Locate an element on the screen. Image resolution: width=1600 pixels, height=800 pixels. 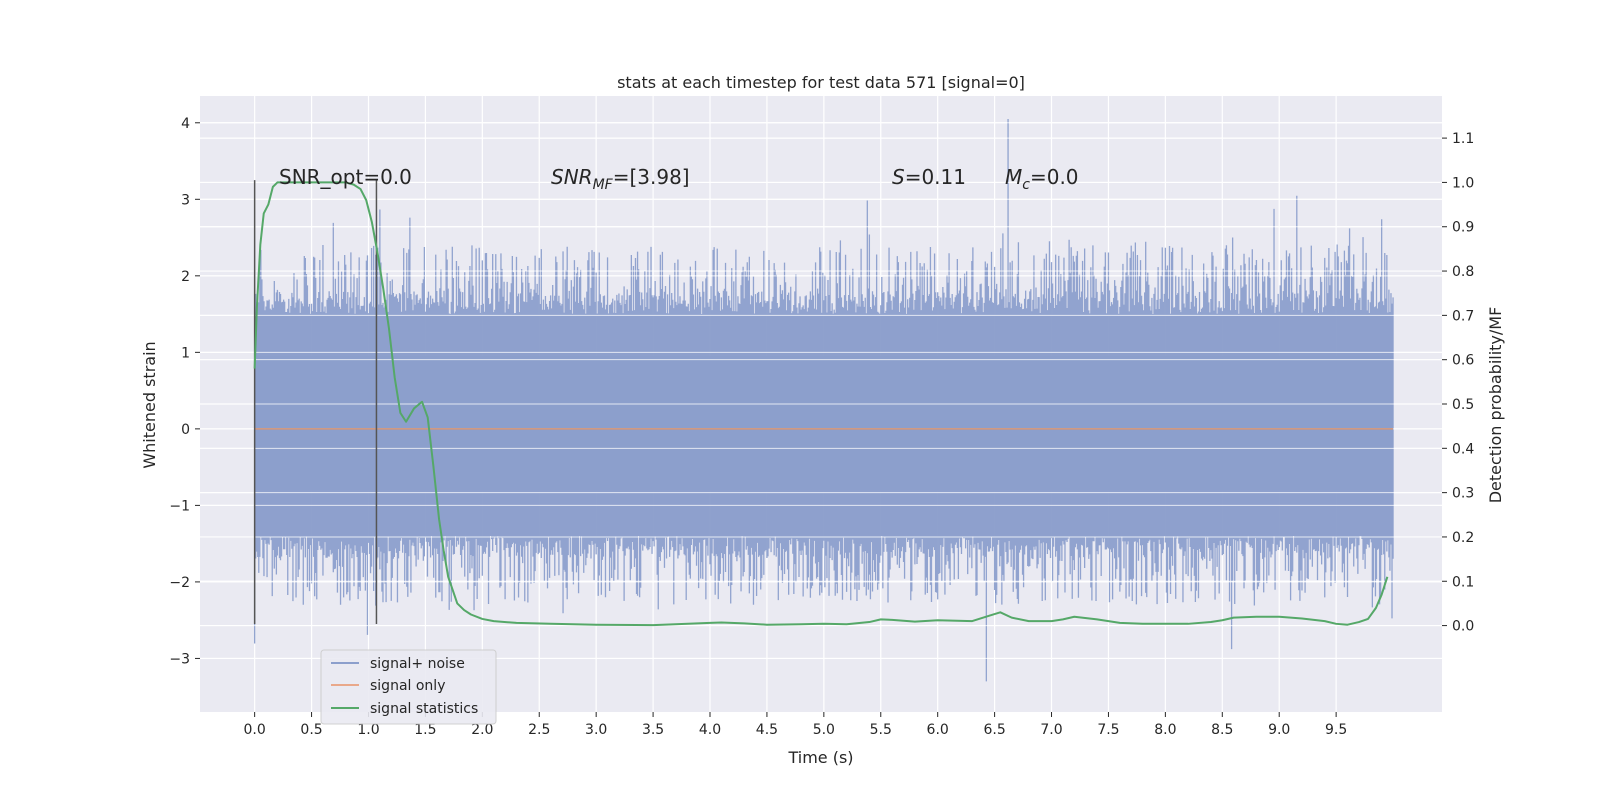
annotation-mc-sub: c is located at coordinates (1026, 185).